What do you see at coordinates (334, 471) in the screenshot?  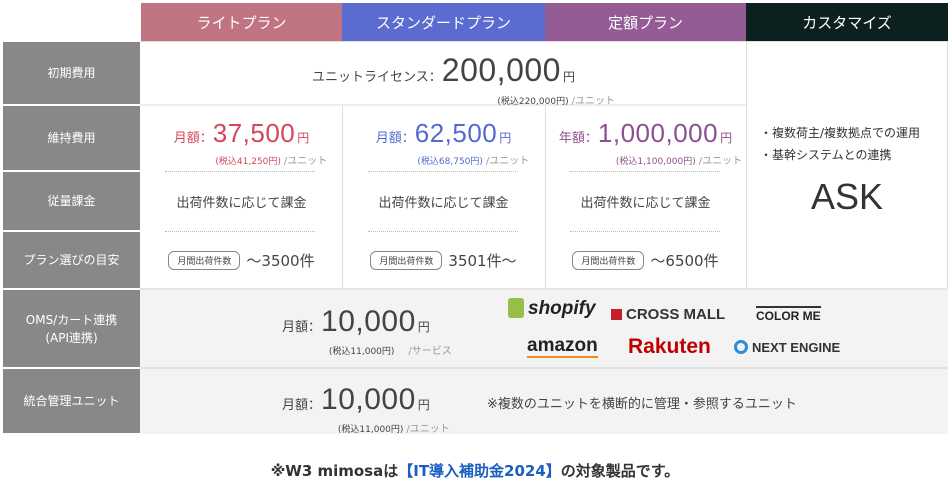 I see `footer-text: ※W3 mimosaは` at bounding box center [334, 471].